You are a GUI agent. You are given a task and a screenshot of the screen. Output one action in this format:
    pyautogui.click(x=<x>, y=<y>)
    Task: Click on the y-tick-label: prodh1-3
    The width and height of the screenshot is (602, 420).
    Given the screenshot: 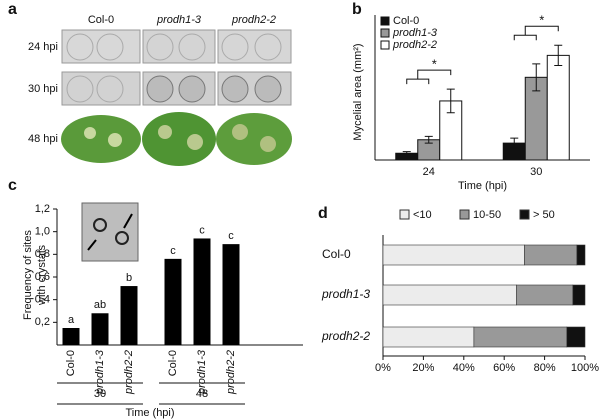 What is the action you would take?
    pyautogui.click(x=345, y=294)
    